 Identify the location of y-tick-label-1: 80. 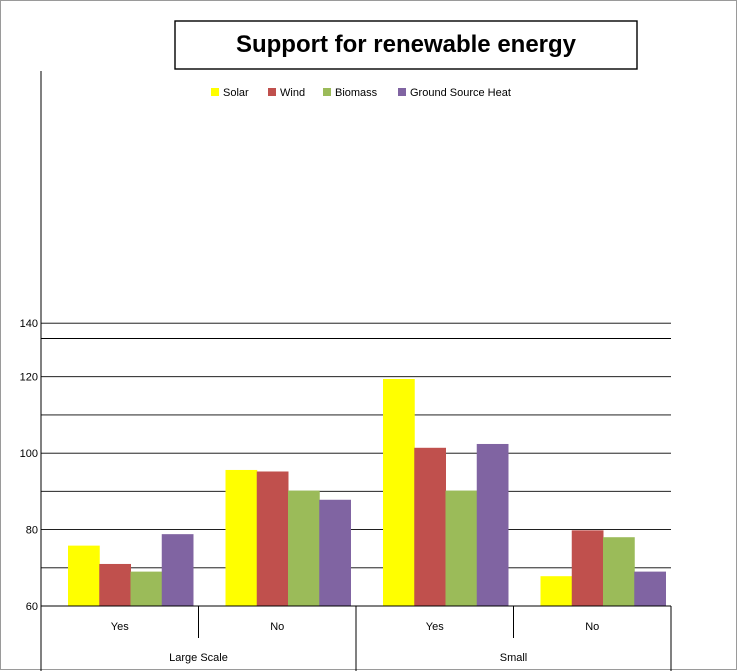
(32, 531).